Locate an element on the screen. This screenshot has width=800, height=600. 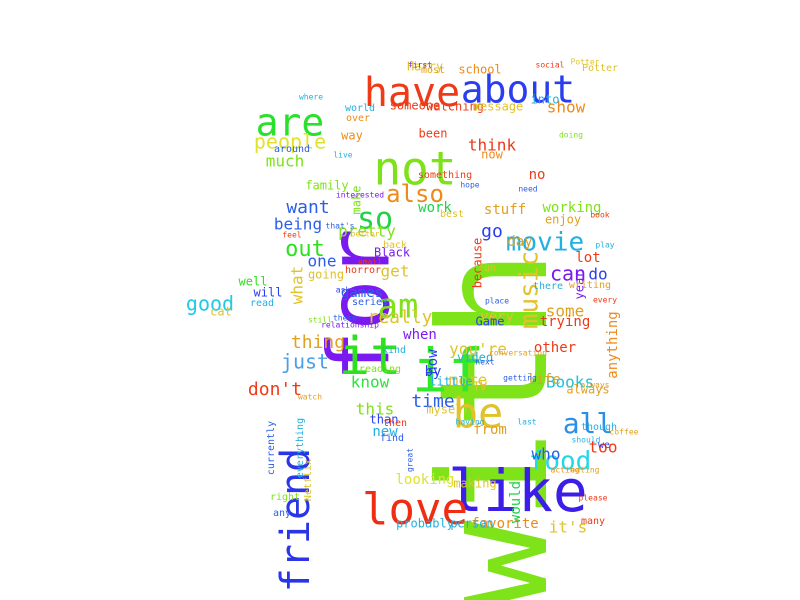
cloud-word: it's is located at coordinates (568, 527).